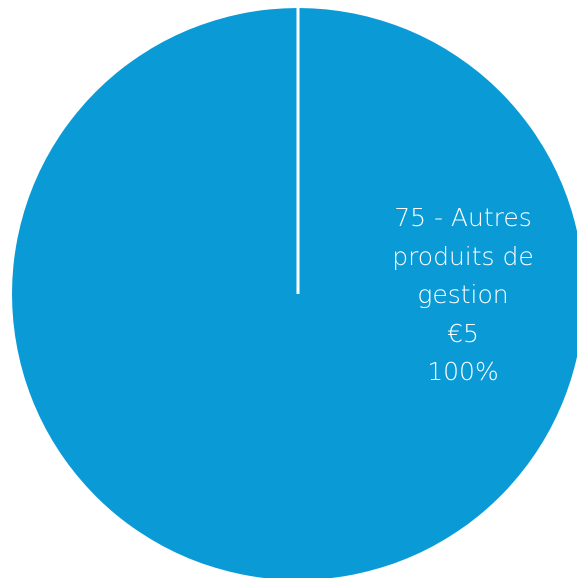 The width and height of the screenshot is (577, 578). I want to click on category-label: 75 - Autres produits de gestion, so click(463, 256).